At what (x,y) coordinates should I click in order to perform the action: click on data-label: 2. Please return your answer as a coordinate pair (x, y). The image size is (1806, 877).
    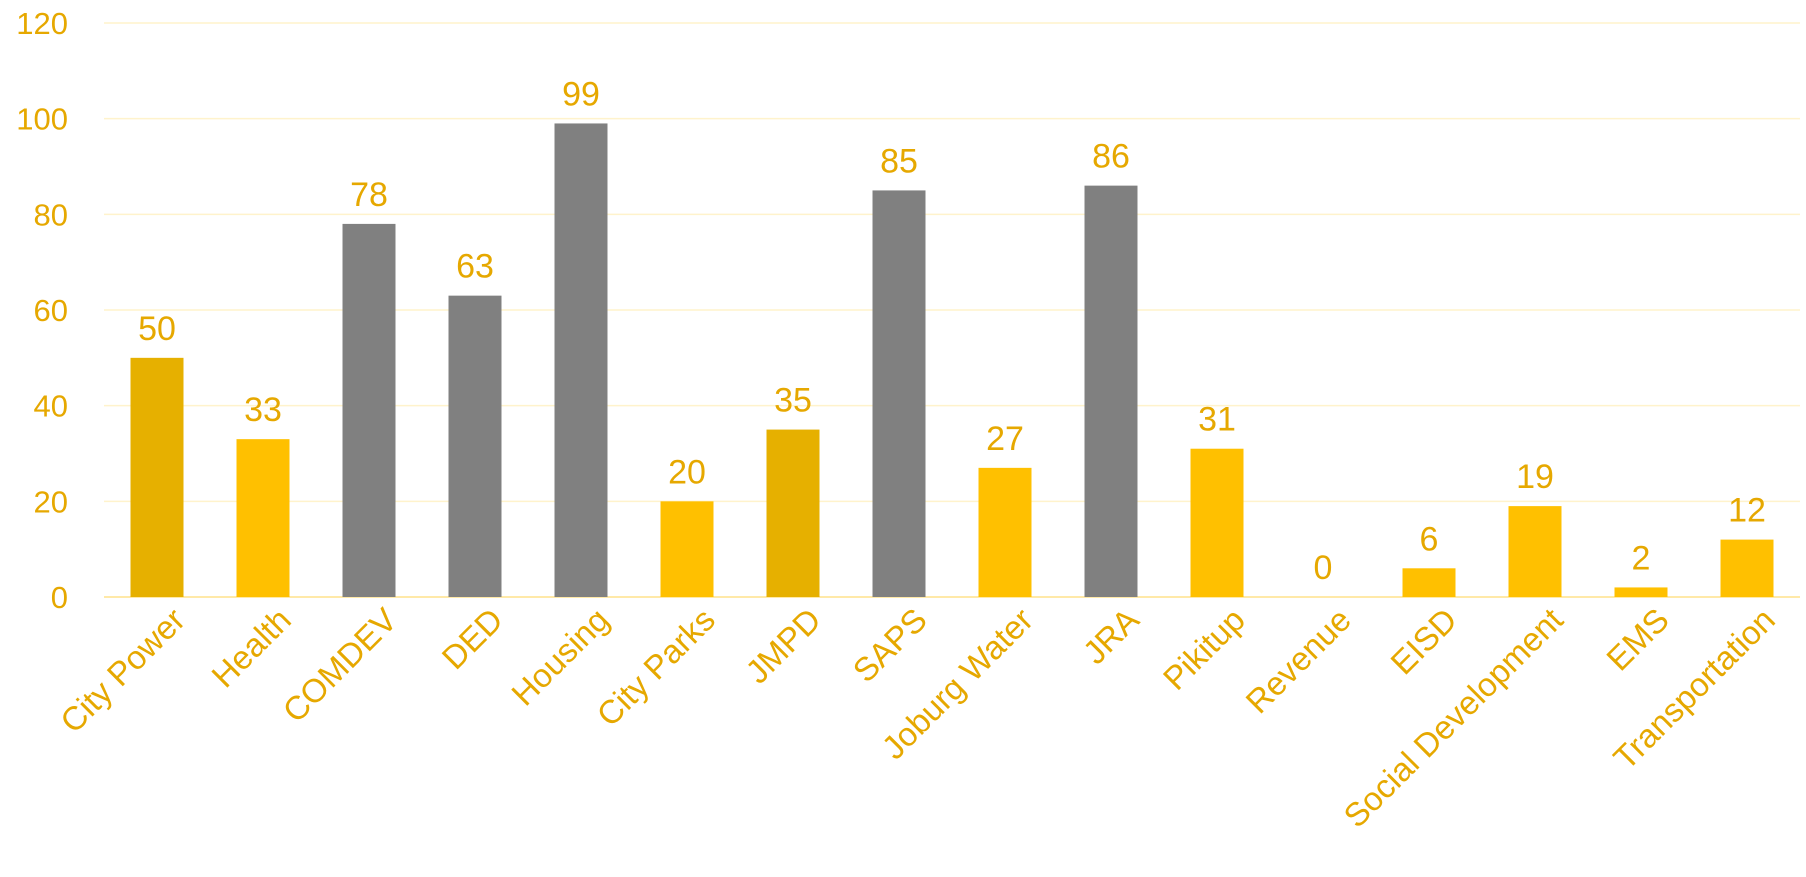
    Looking at the image, I should click on (1641, 558).